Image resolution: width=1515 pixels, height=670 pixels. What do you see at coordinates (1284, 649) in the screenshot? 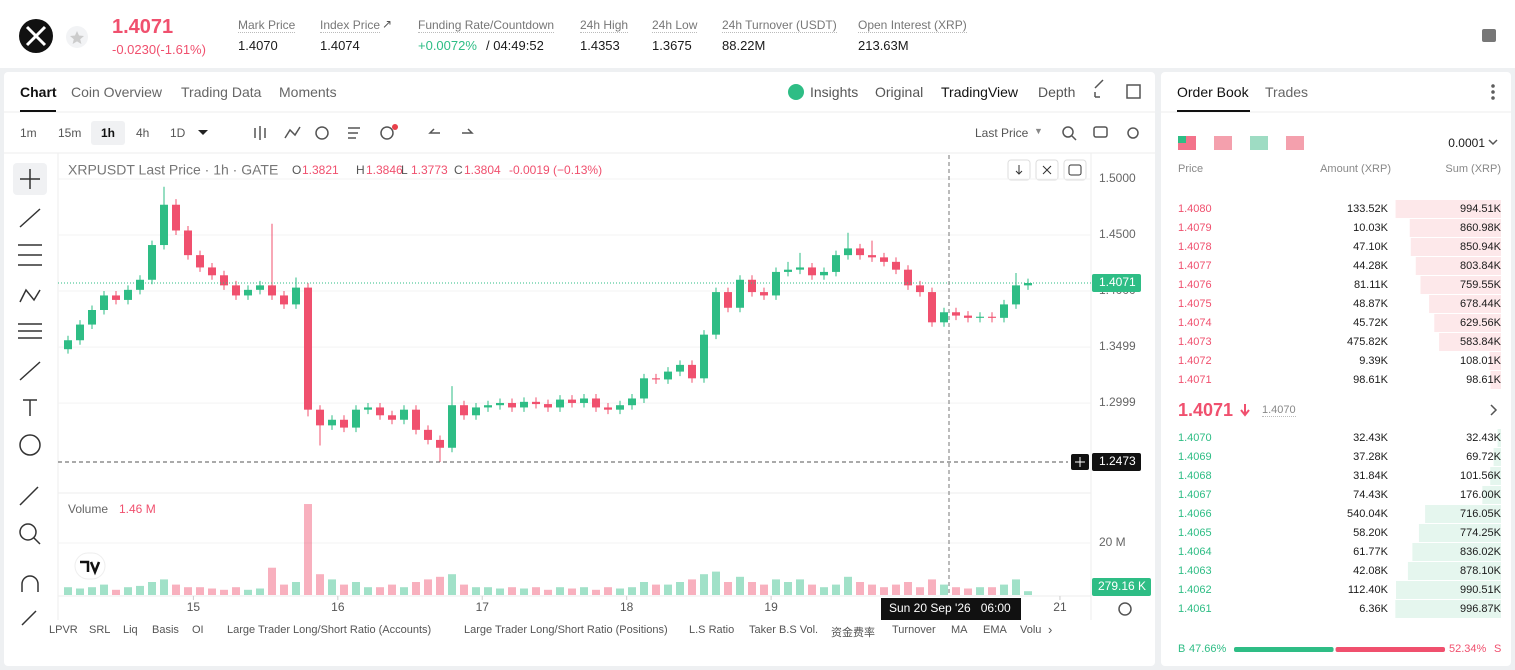
I see `buy-ratio-bar` at bounding box center [1284, 649].